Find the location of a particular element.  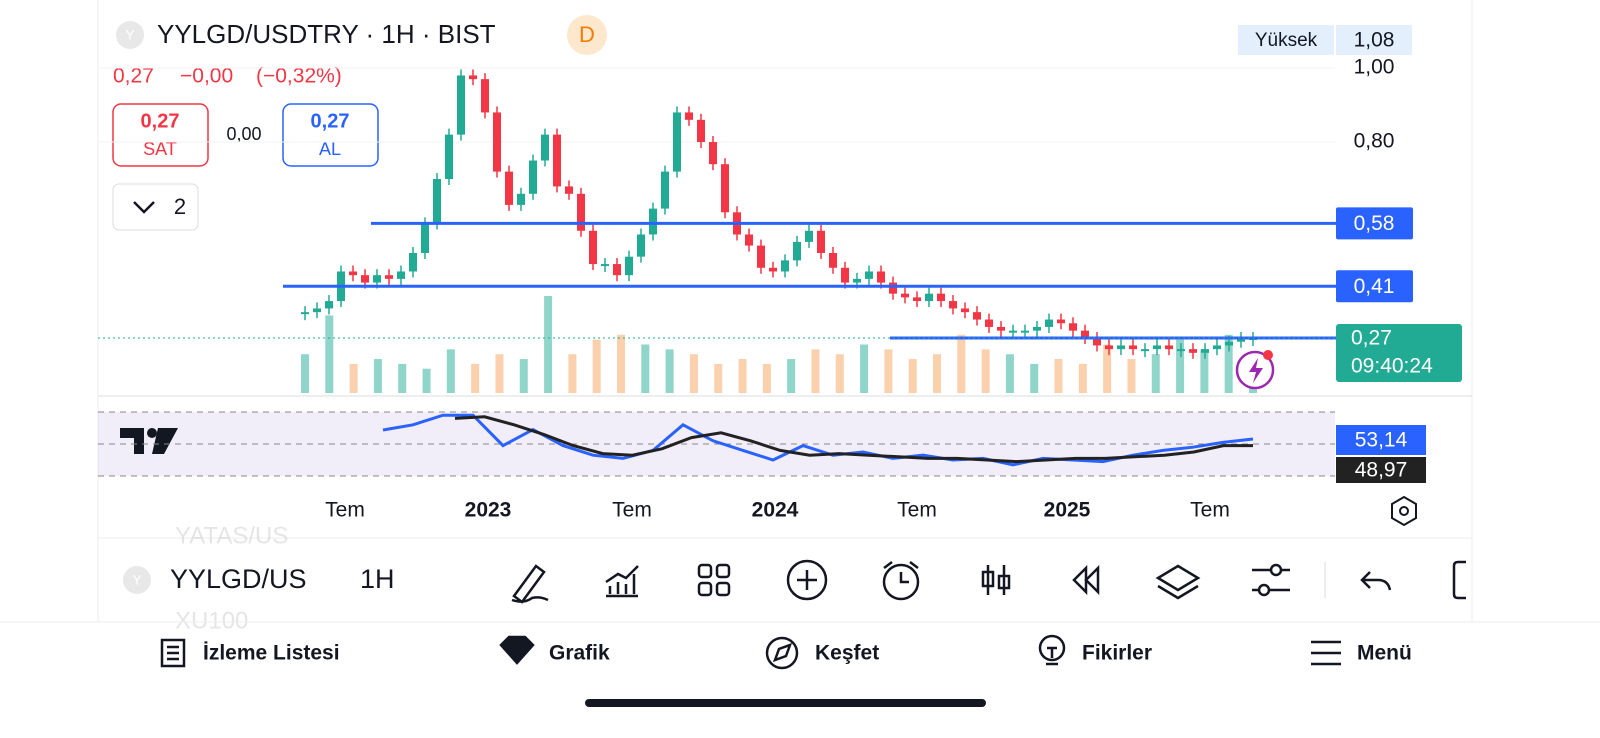

x-tick-label: 2023 is located at coordinates (488, 510).